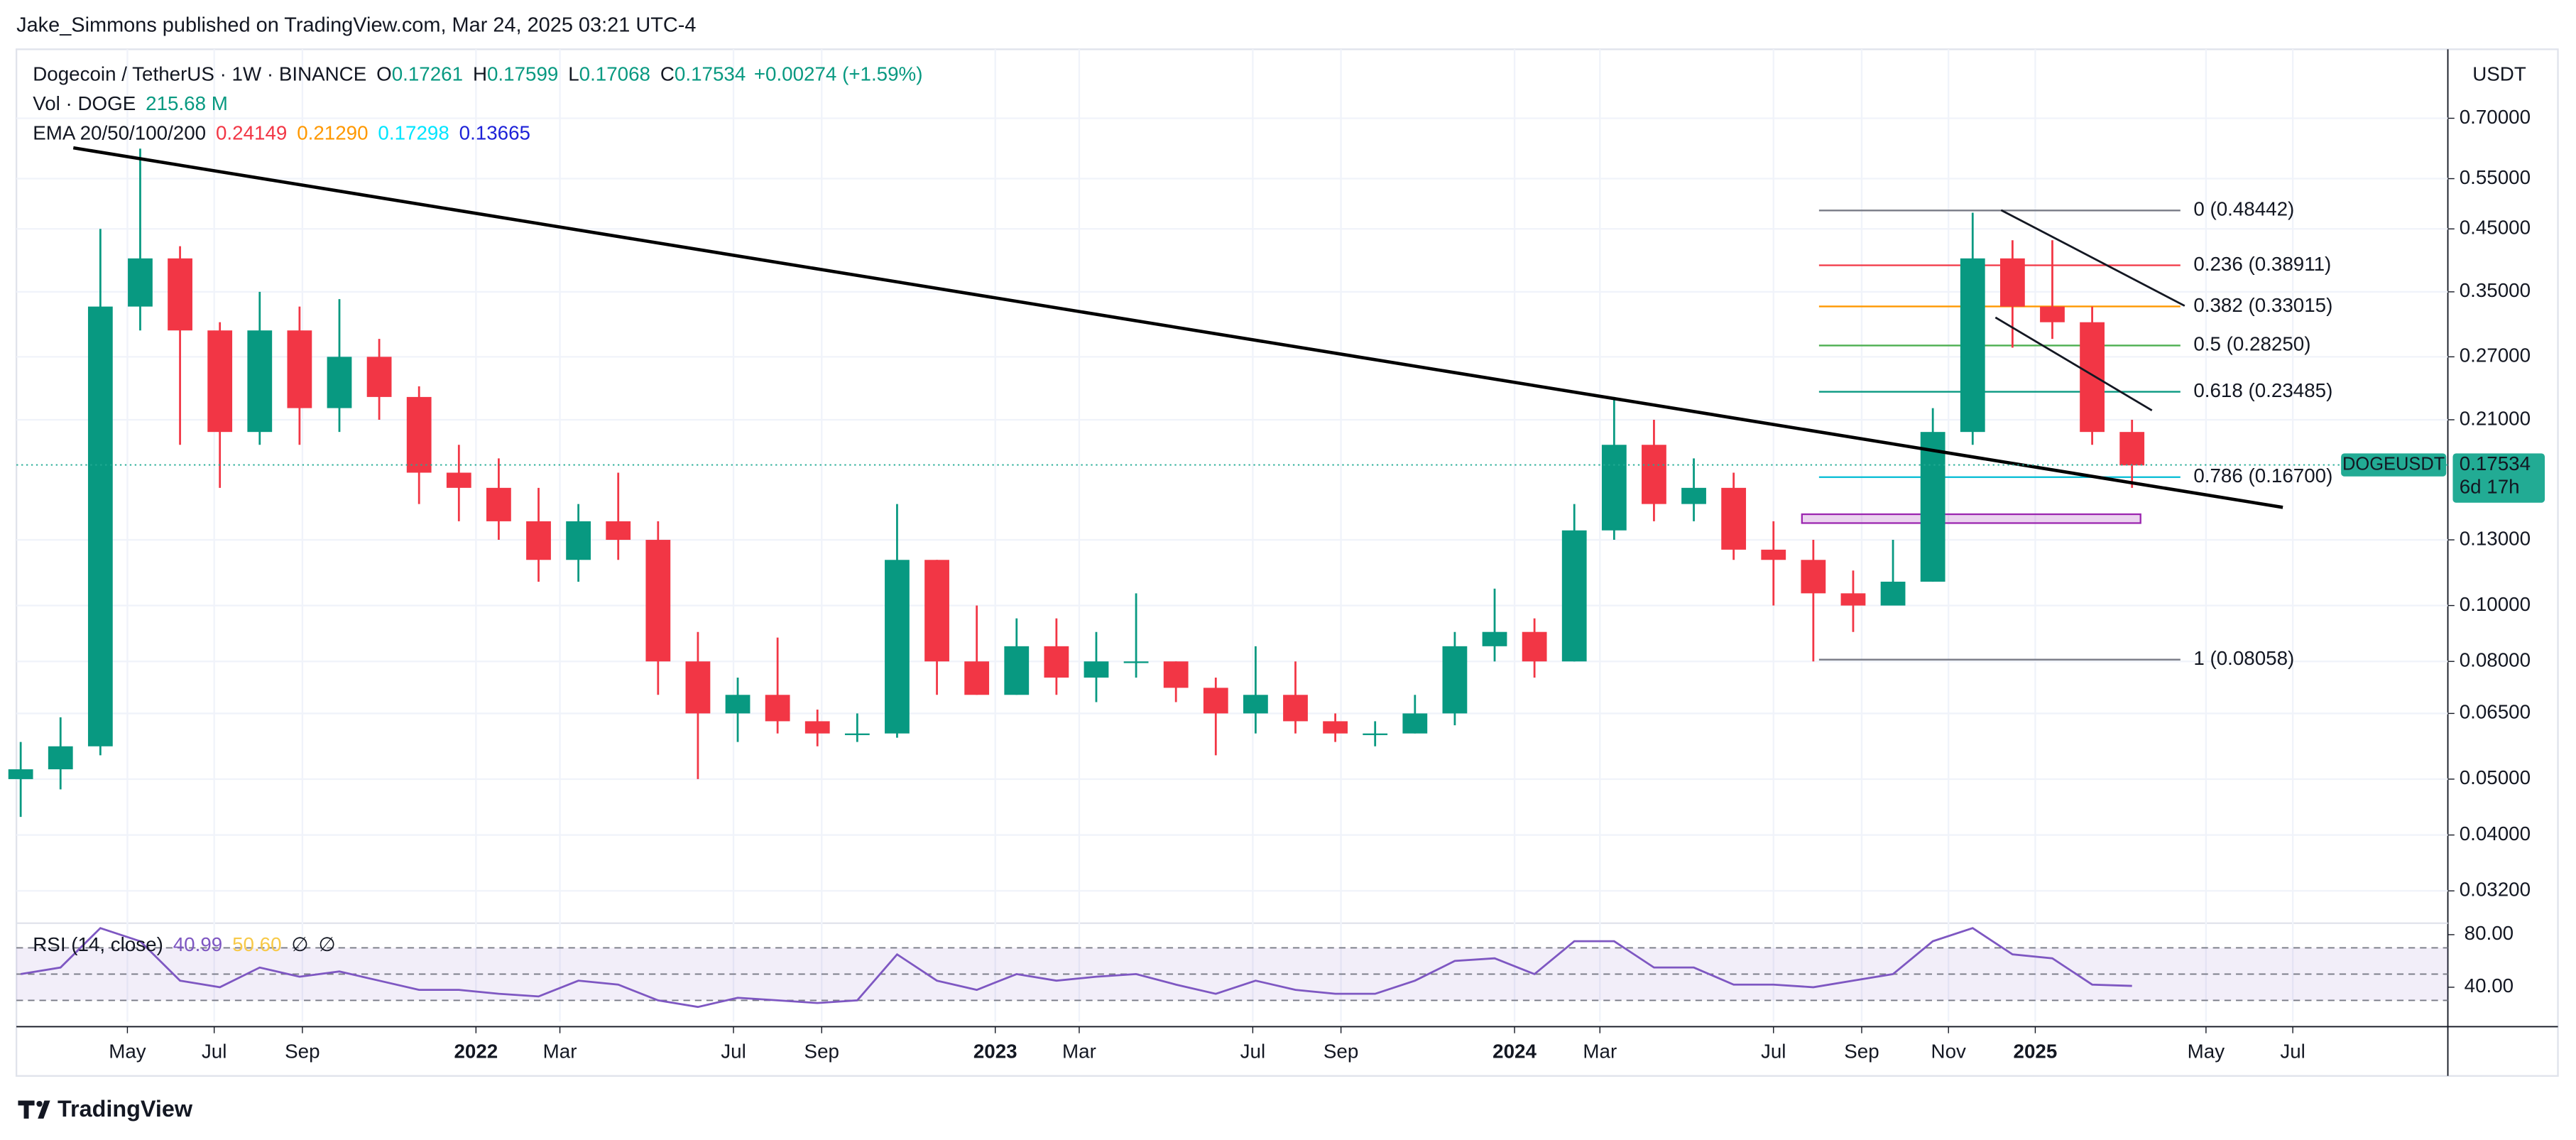  Describe the element at coordinates (667, 74) in the screenshot. I see `ohlc-key: C` at that location.